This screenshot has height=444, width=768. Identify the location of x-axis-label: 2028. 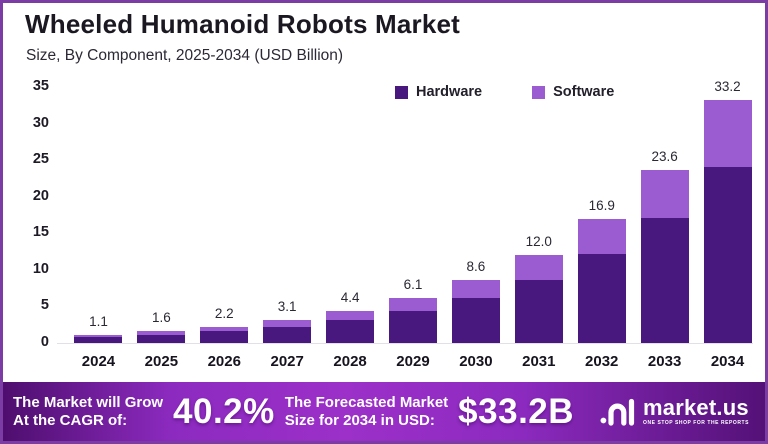
(350, 361).